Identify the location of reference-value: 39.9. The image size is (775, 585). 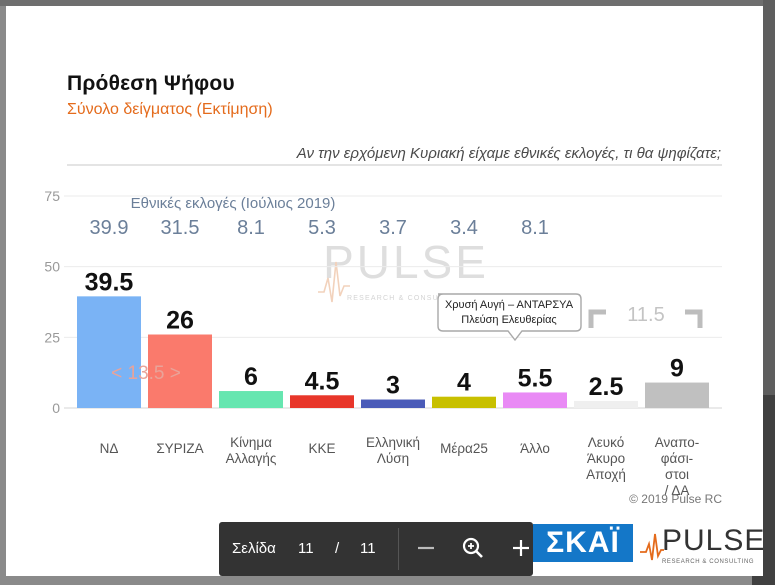
(109, 228).